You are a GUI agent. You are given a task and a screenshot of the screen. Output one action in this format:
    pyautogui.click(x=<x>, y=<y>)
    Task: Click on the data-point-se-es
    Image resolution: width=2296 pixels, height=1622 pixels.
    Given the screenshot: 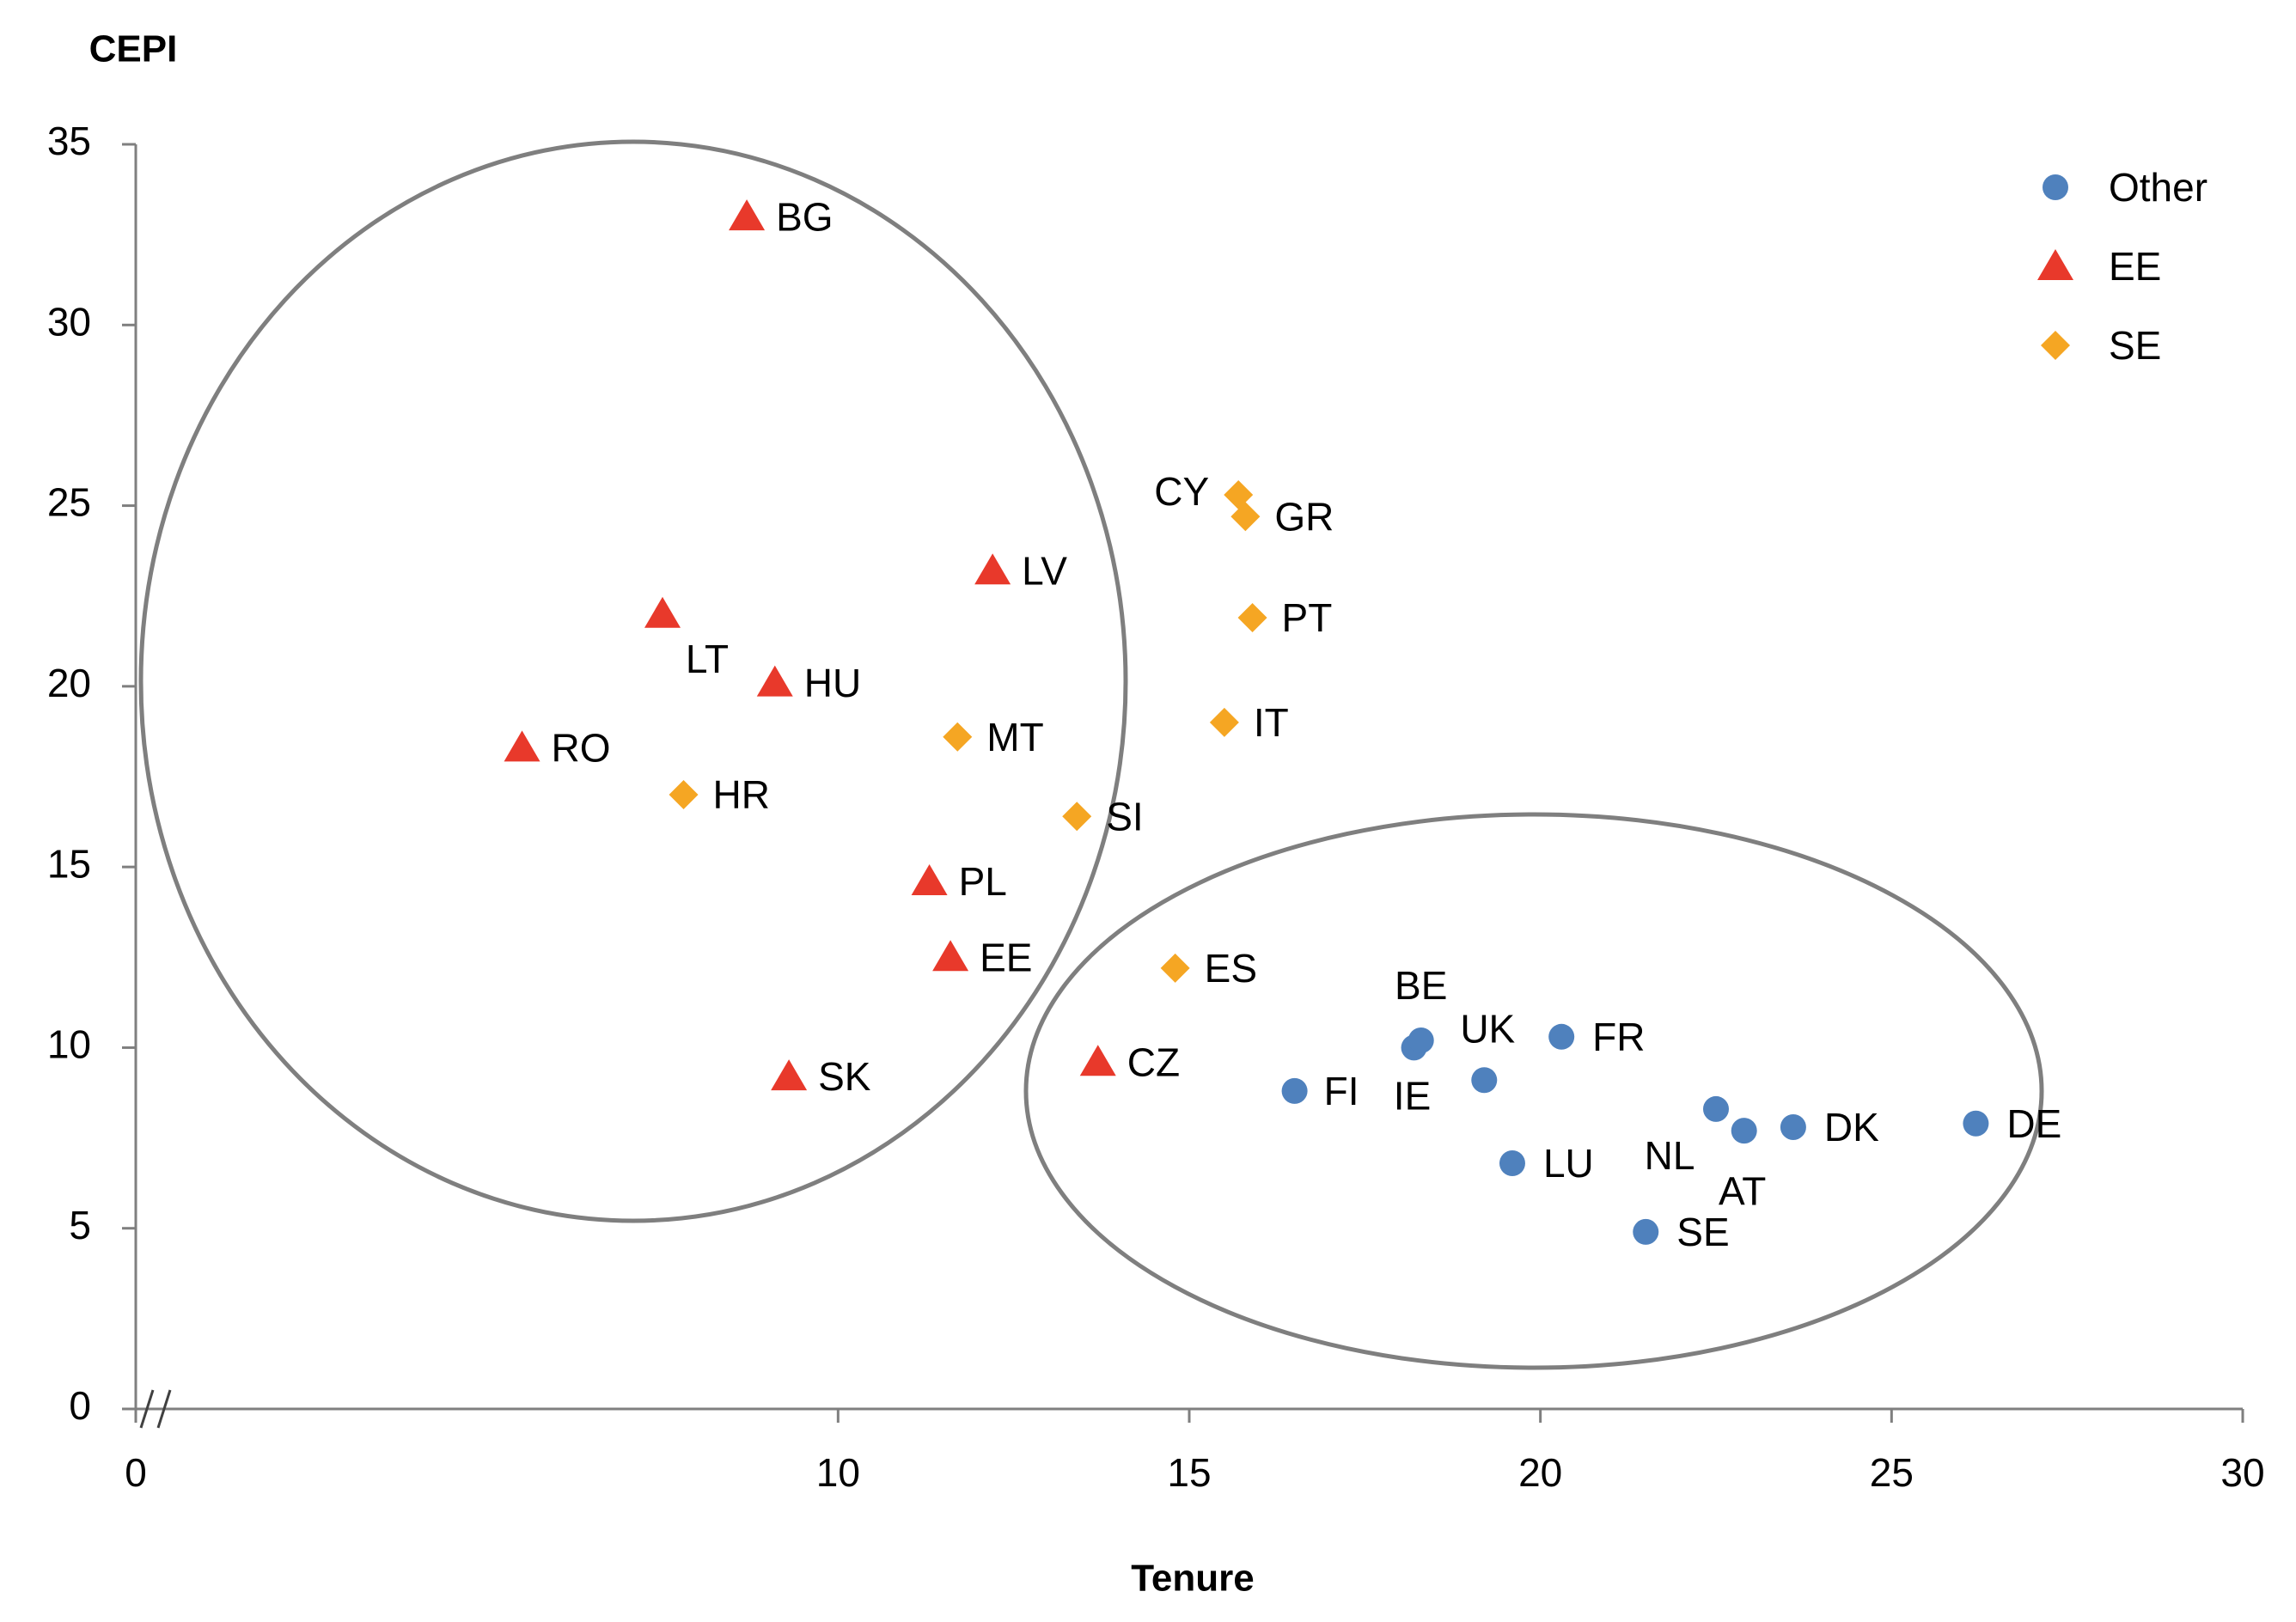 What is the action you would take?
    pyautogui.click(x=1175, y=968)
    